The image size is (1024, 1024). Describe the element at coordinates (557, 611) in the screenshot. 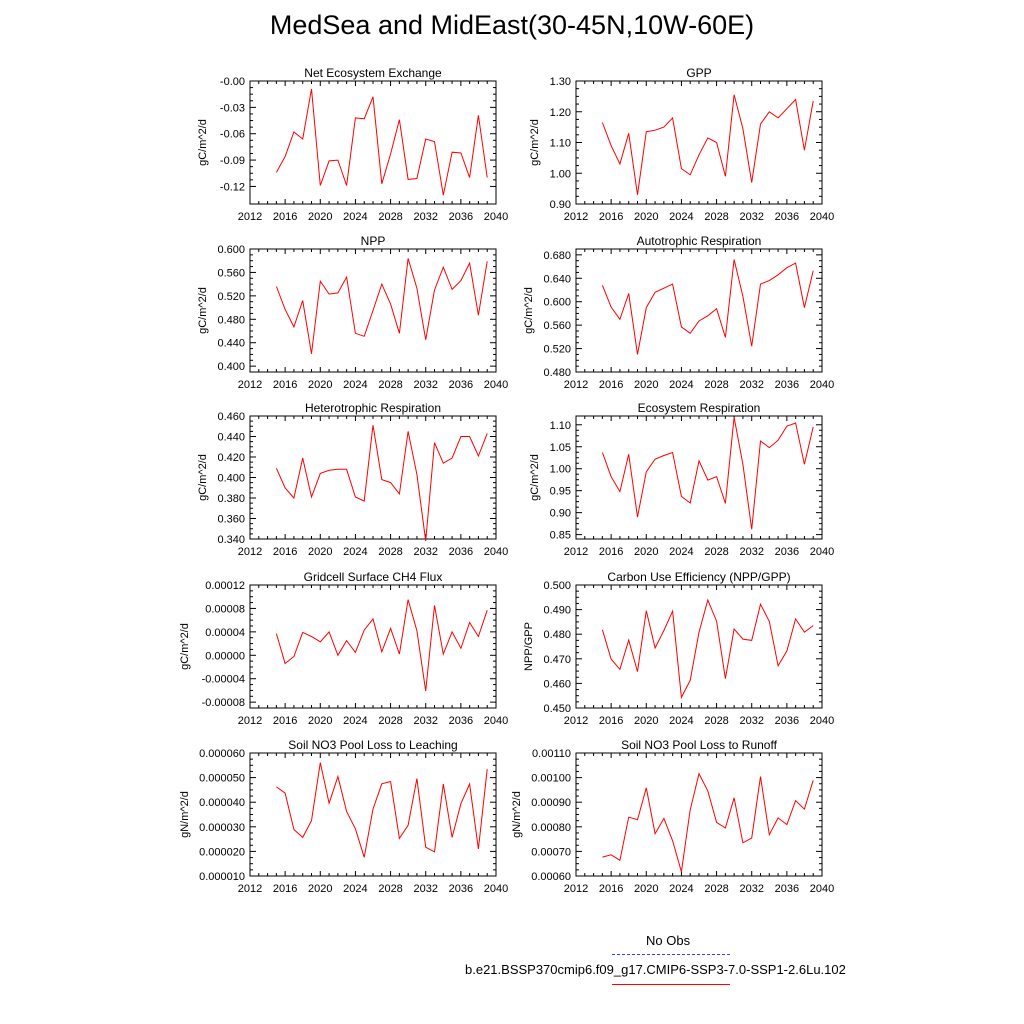

I see `y-tick-label: 0.490` at that location.